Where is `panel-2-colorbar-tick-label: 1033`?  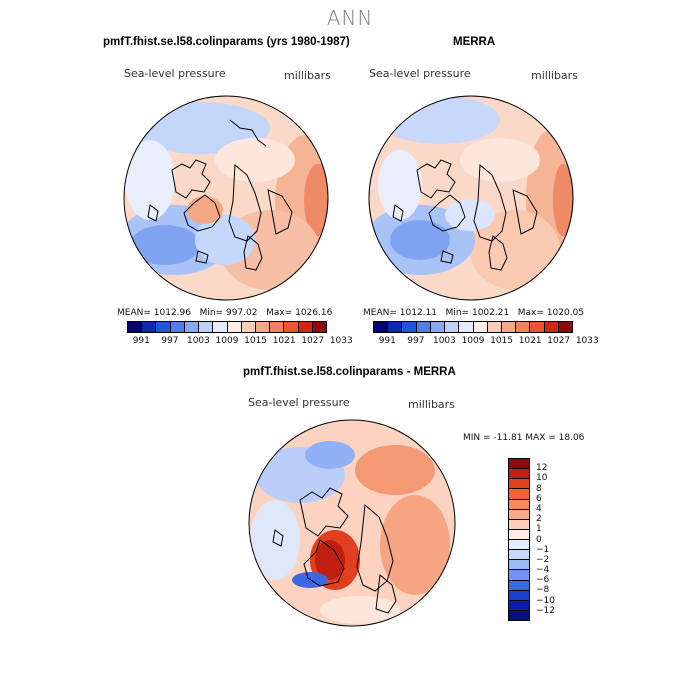 panel-2-colorbar-tick-label: 1033 is located at coordinates (587, 341).